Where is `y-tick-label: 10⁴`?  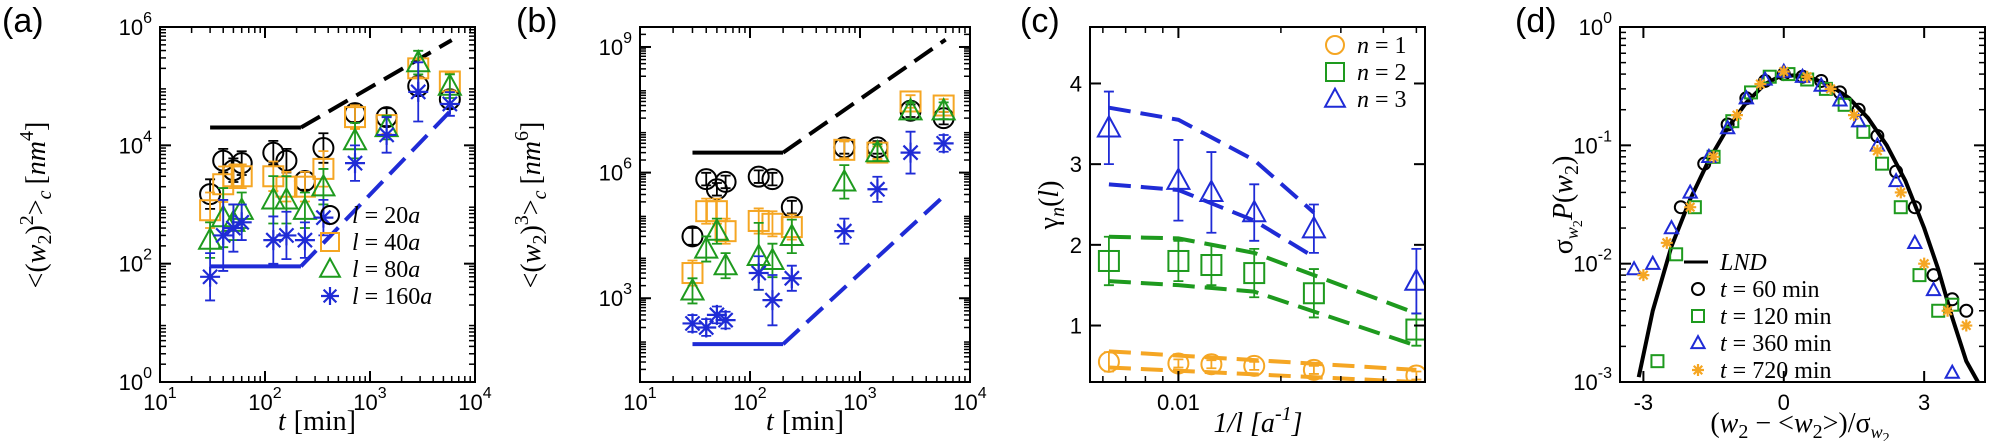 y-tick-label: 10⁴ is located at coordinates (135, 143).